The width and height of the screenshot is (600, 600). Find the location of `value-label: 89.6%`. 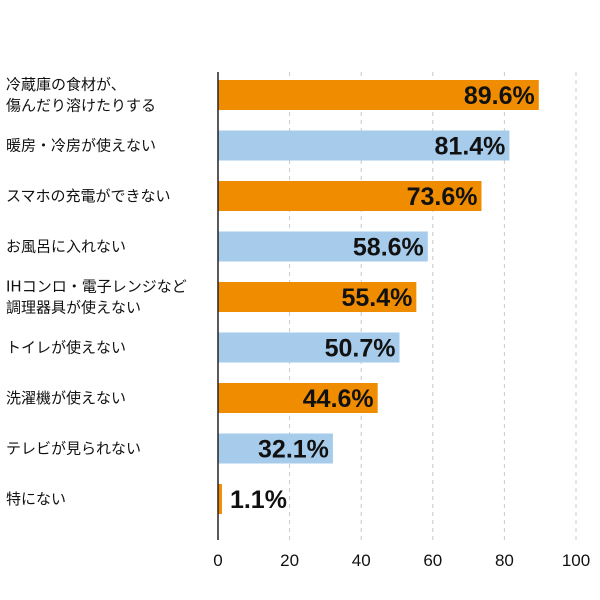

value-label: 89.6% is located at coordinates (499, 96).